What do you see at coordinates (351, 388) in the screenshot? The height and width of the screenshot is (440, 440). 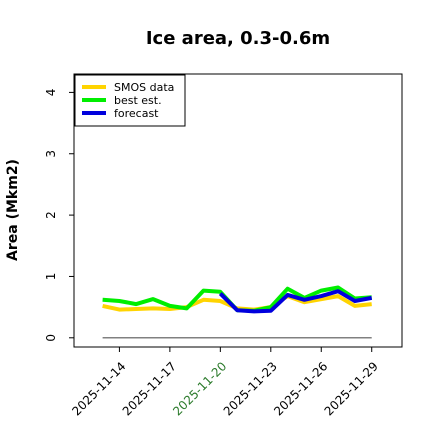 I see `x-tick-label: 2025-11-29` at bounding box center [351, 388].